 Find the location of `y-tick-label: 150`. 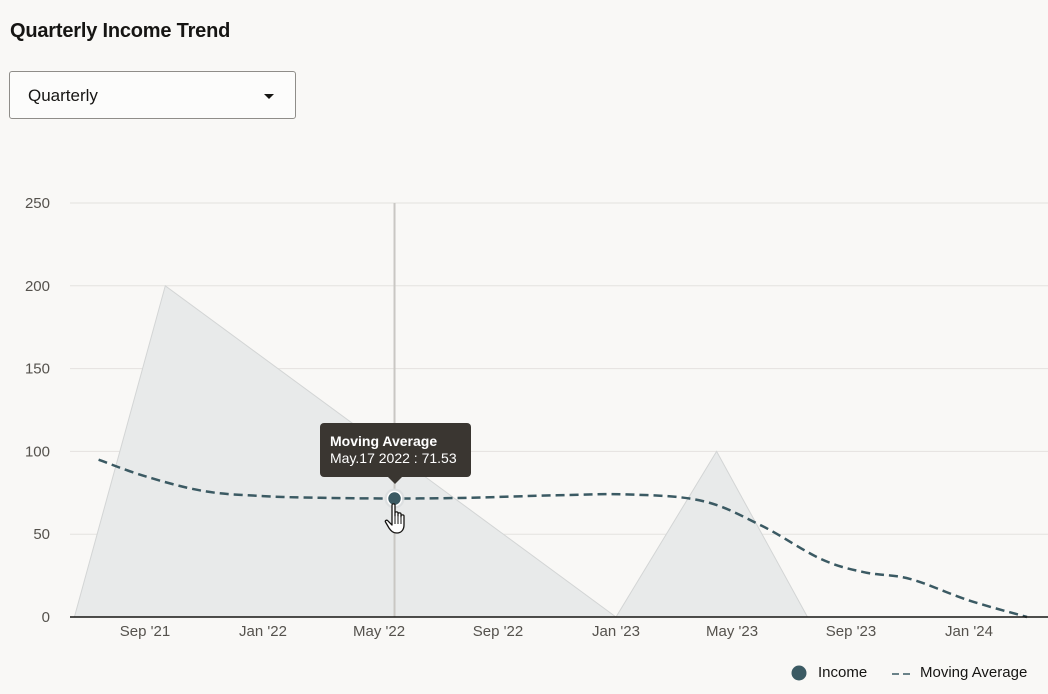

y-tick-label: 150 is located at coordinates (37, 369).